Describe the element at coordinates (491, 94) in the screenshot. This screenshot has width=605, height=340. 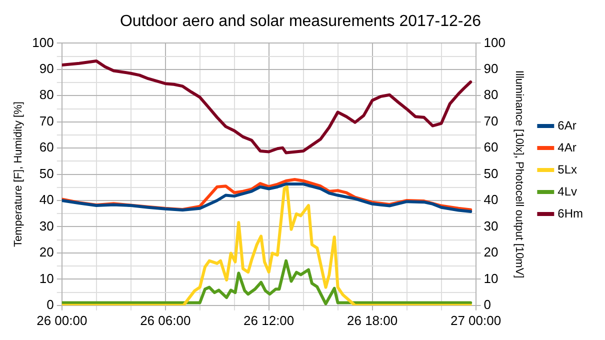
I see `y2-tick-label: 80` at that location.